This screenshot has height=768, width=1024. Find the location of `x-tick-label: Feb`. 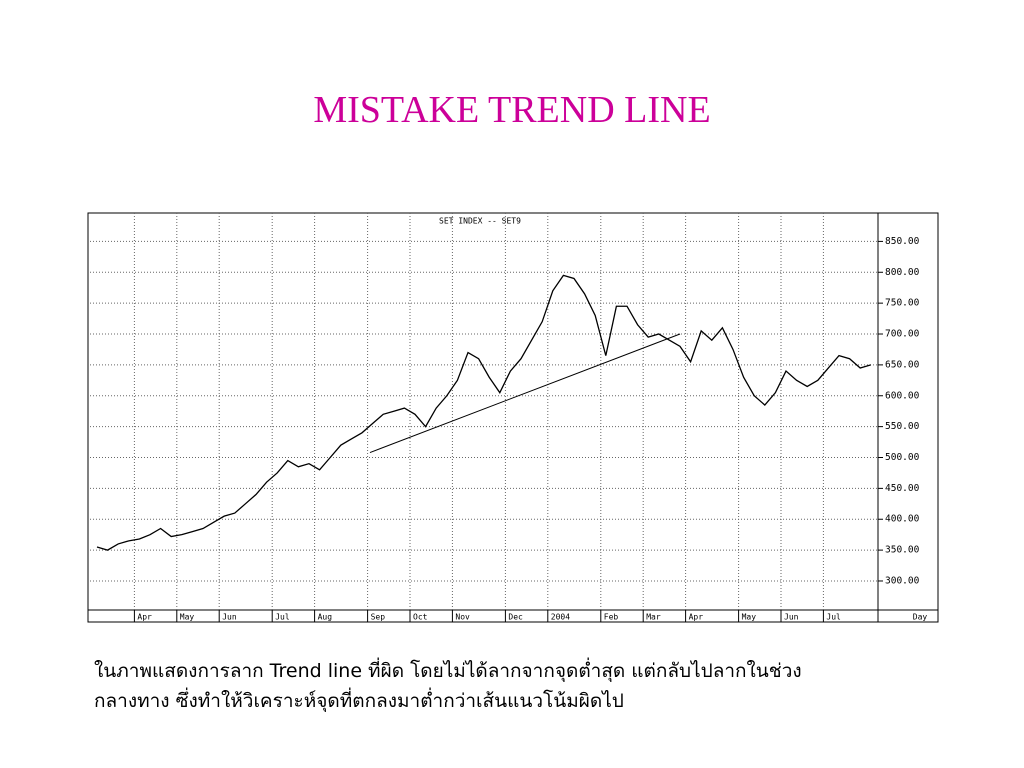

x-tick-label: Feb is located at coordinates (611, 617).